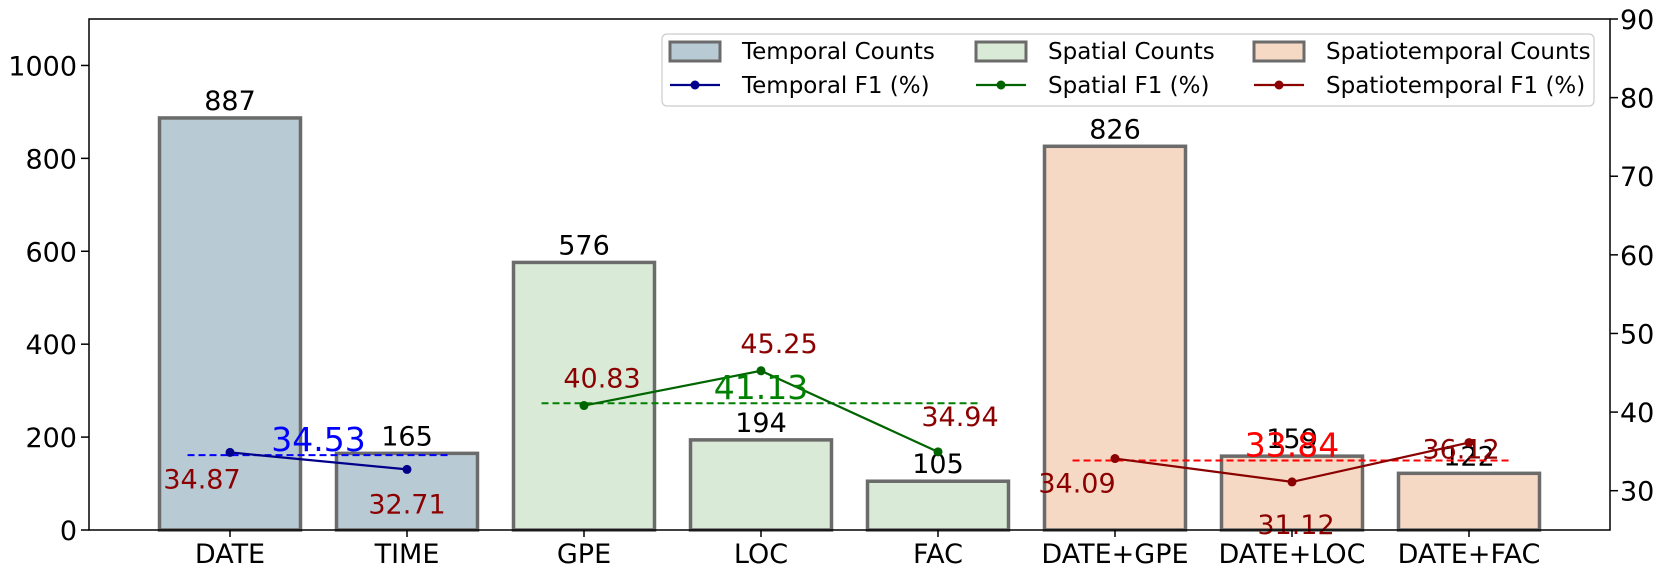  Describe the element at coordinates (1637, 177) in the screenshot. I see `right-tick-label: 70` at that location.